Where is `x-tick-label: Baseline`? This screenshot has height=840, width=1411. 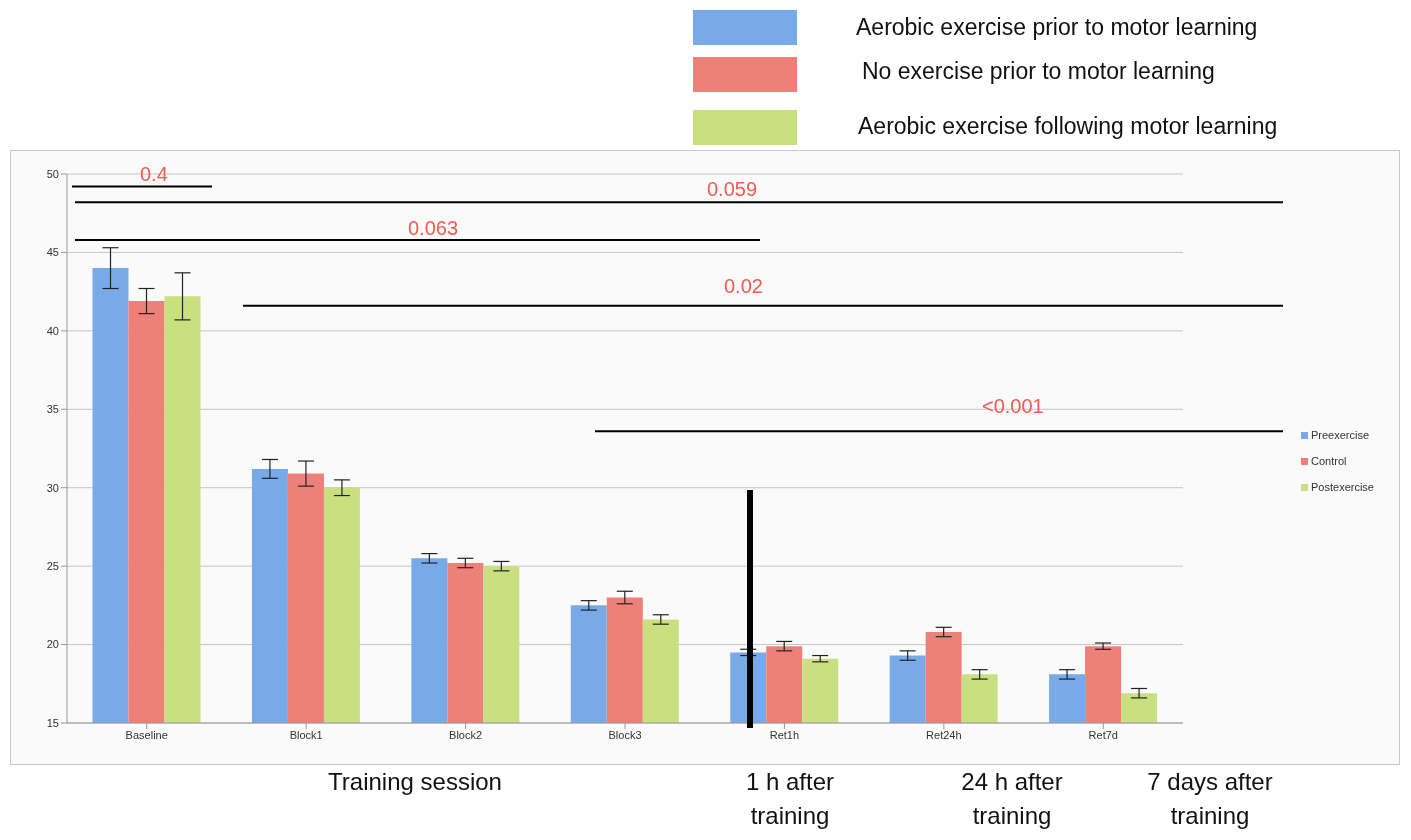 x-tick-label: Baseline is located at coordinates (146, 734).